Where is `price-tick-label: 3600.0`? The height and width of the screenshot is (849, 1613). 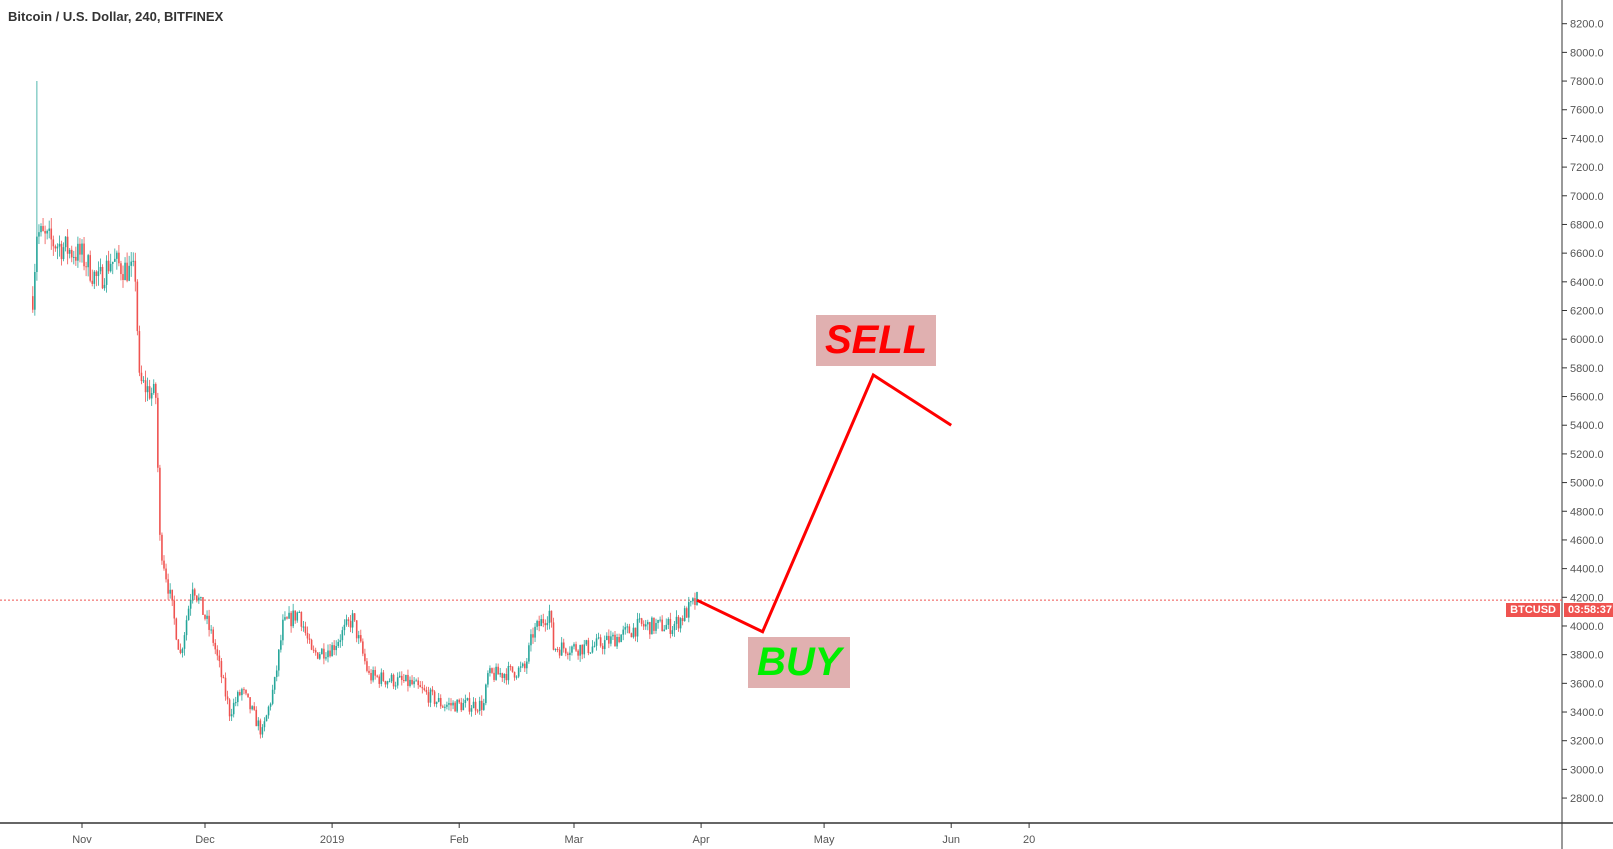 price-tick-label: 3600.0 is located at coordinates (1587, 684).